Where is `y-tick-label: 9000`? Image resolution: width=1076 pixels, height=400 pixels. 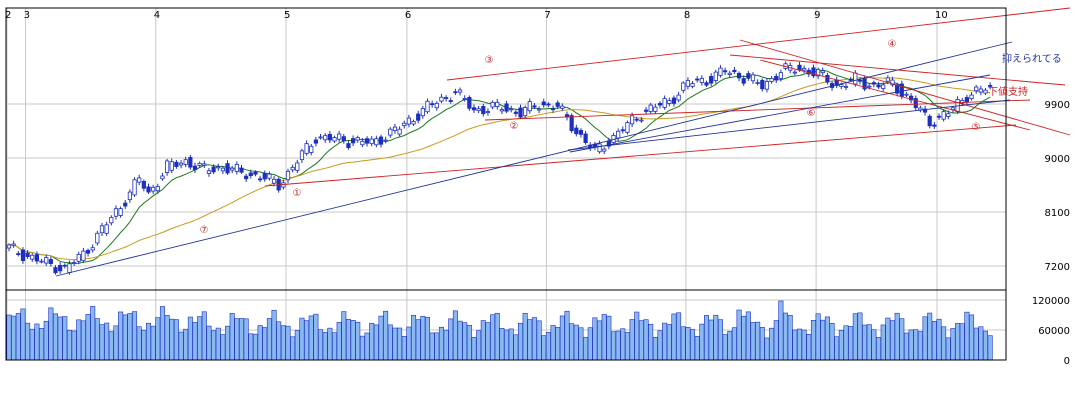 y-tick-label: 9000 is located at coordinates (1057, 159).